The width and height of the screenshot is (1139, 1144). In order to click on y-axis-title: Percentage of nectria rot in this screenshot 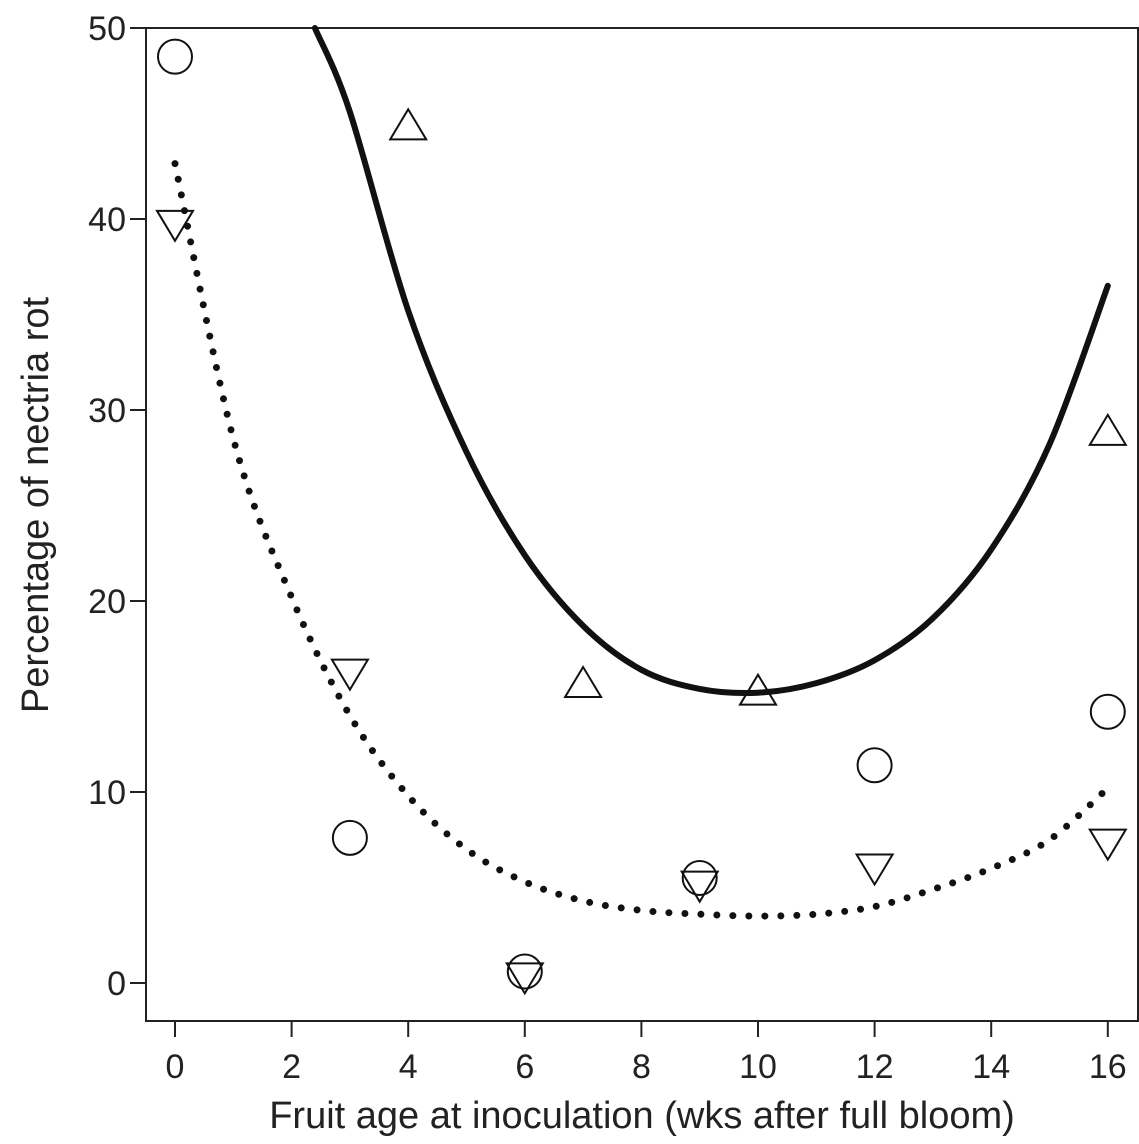, I will do `click(36, 505)`.